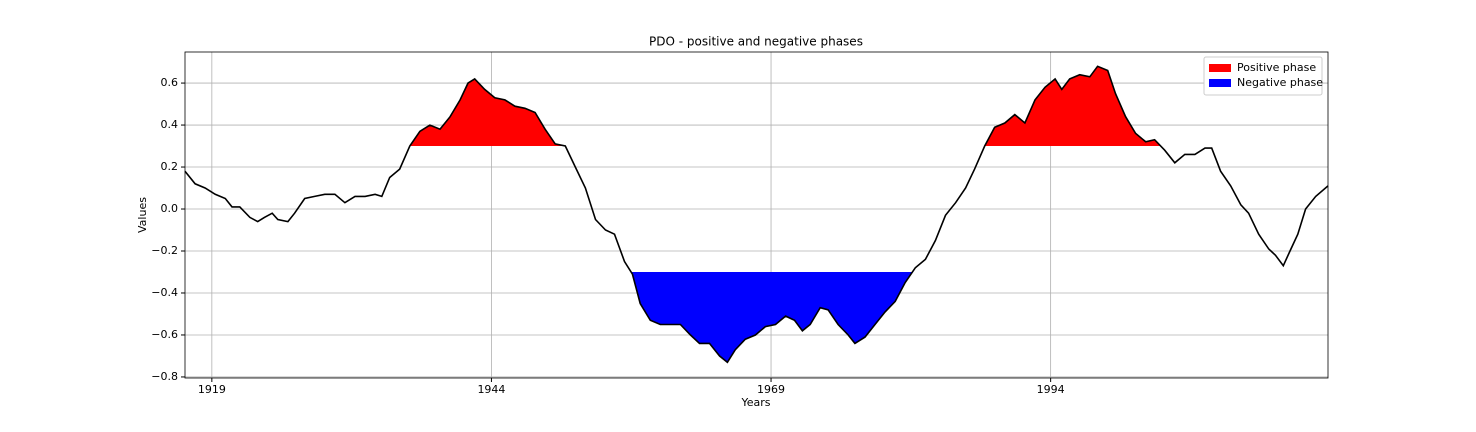  Describe the element at coordinates (491, 389) in the screenshot. I see `x-tick-label: 1944` at that location.